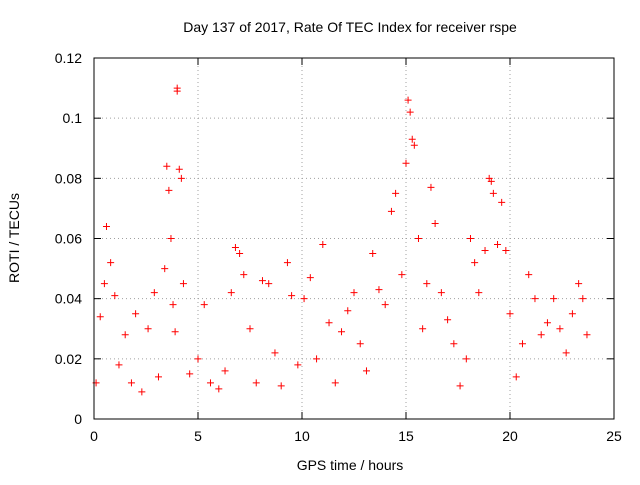 Image resolution: width=640 pixels, height=485 pixels. Describe the element at coordinates (68, 178) in the screenshot. I see `y-tick-label: 0.08` at that location.